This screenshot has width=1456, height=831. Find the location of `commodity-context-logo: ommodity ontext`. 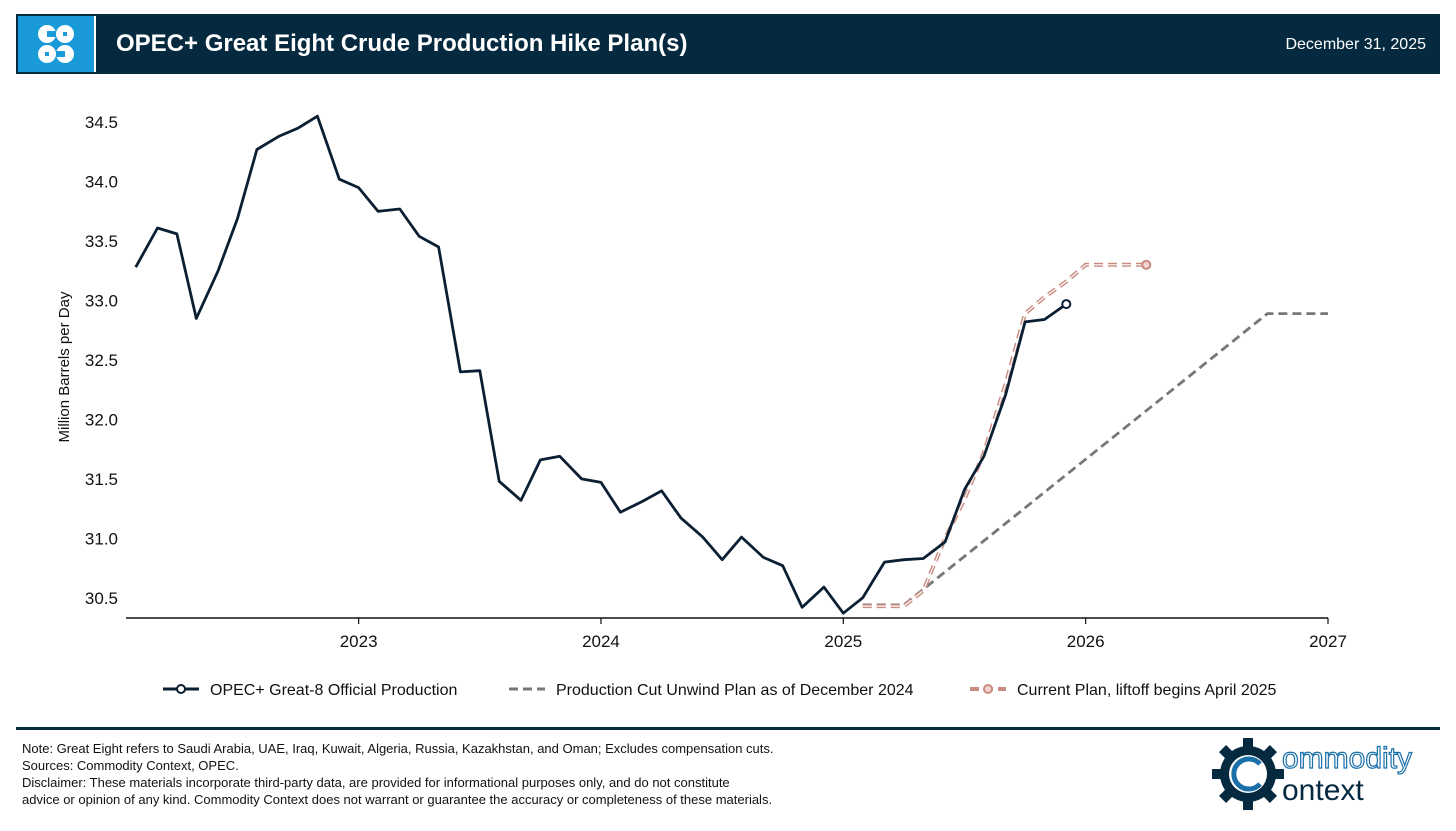

commodity-context-logo: ommodity ontext is located at coordinates (1325, 772).